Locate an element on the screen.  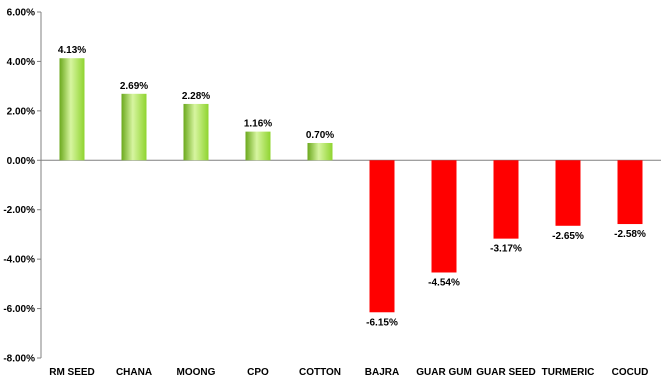
category-label: CHANA is located at coordinates (134, 372).